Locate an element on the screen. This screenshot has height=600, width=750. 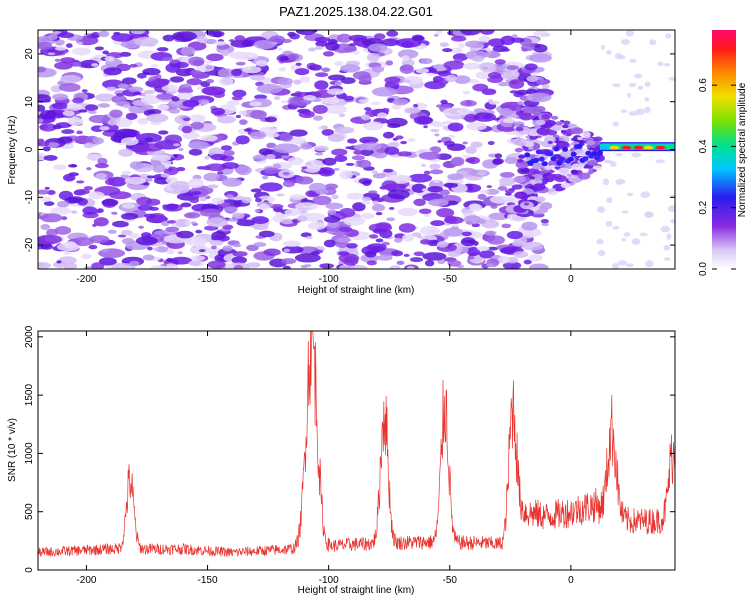
spectrogram-xtick-label: -150 is located at coordinates (208, 279).